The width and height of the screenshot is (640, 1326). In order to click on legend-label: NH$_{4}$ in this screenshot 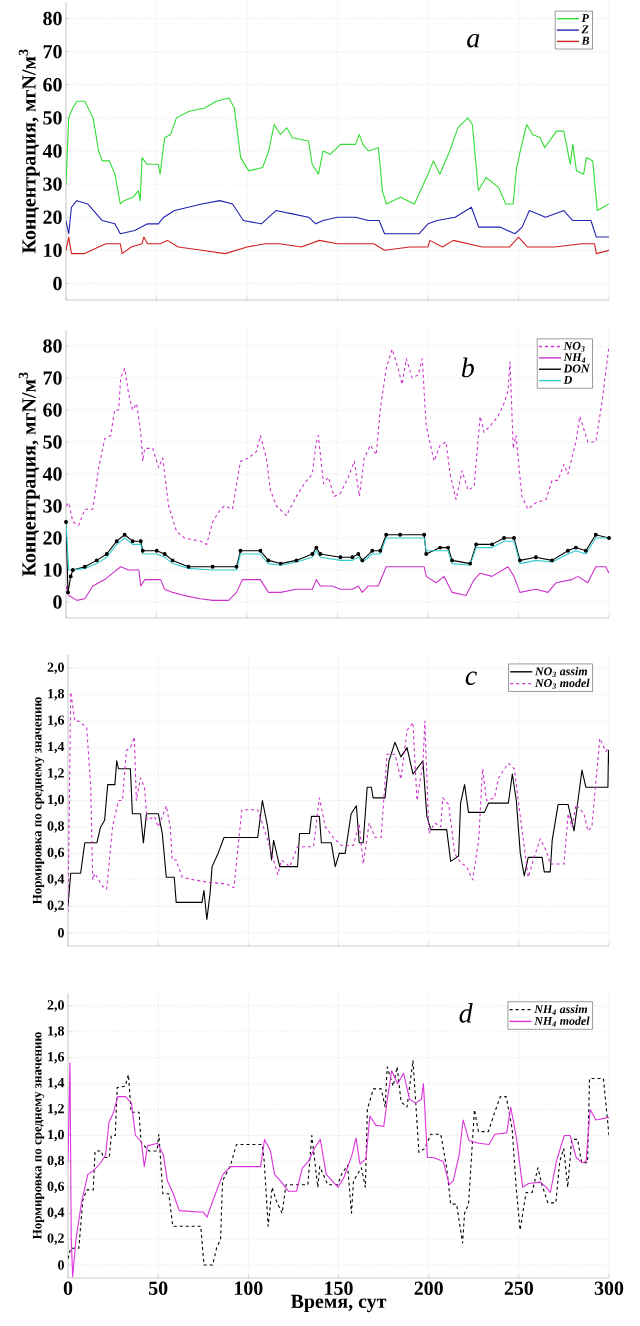, I will do `click(574, 358)`.